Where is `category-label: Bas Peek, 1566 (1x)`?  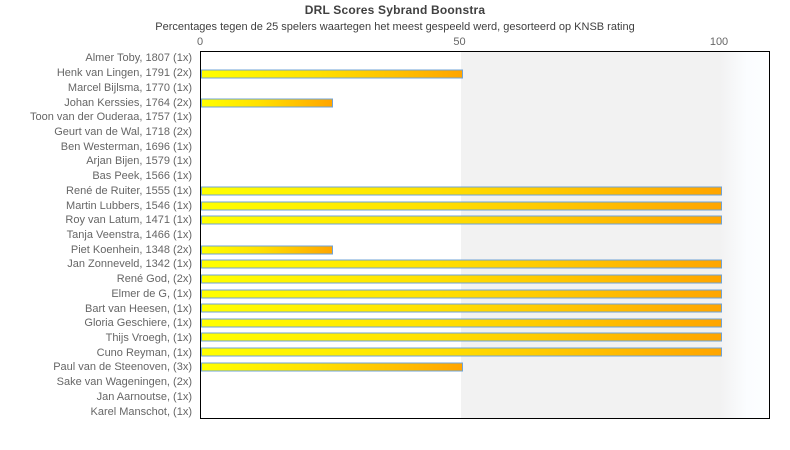 category-label: Bas Peek, 1566 (1x) is located at coordinates (142, 176).